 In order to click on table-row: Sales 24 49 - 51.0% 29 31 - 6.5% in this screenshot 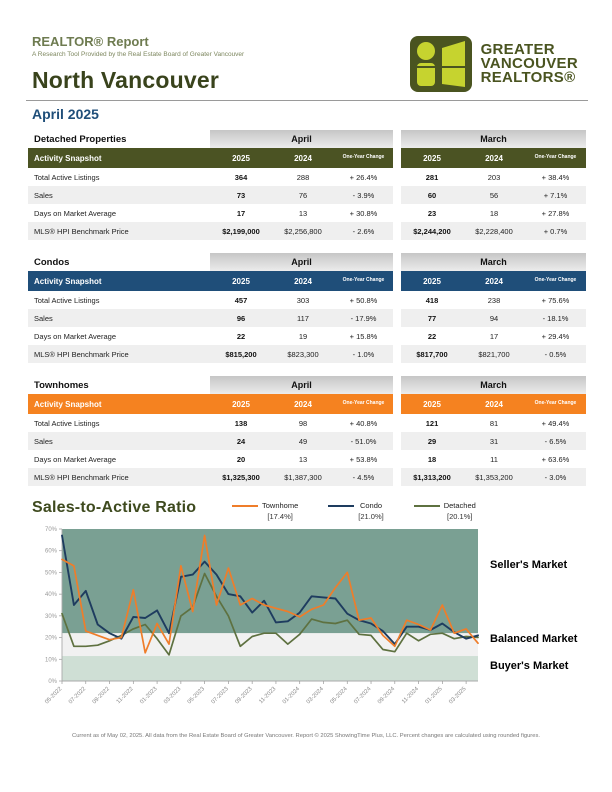, I will do `click(307, 441)`.